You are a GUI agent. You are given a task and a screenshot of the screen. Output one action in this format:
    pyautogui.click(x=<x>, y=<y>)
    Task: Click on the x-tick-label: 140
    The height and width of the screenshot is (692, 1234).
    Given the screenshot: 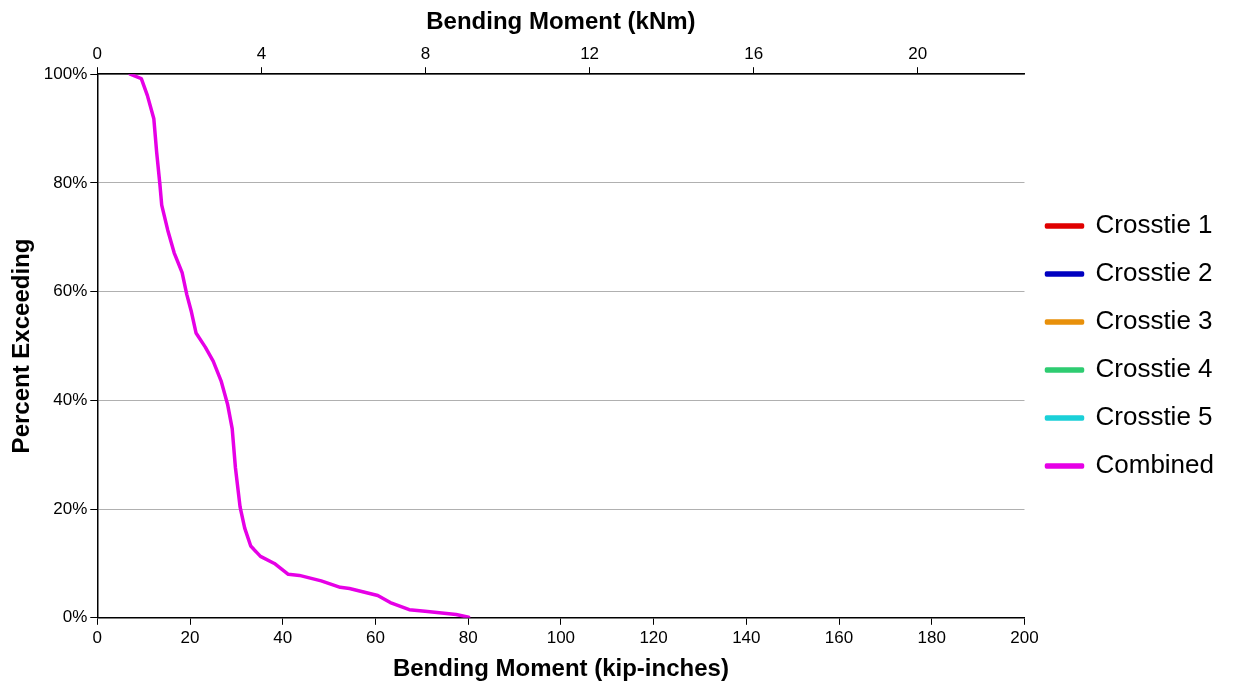 What is the action you would take?
    pyautogui.click(x=746, y=637)
    